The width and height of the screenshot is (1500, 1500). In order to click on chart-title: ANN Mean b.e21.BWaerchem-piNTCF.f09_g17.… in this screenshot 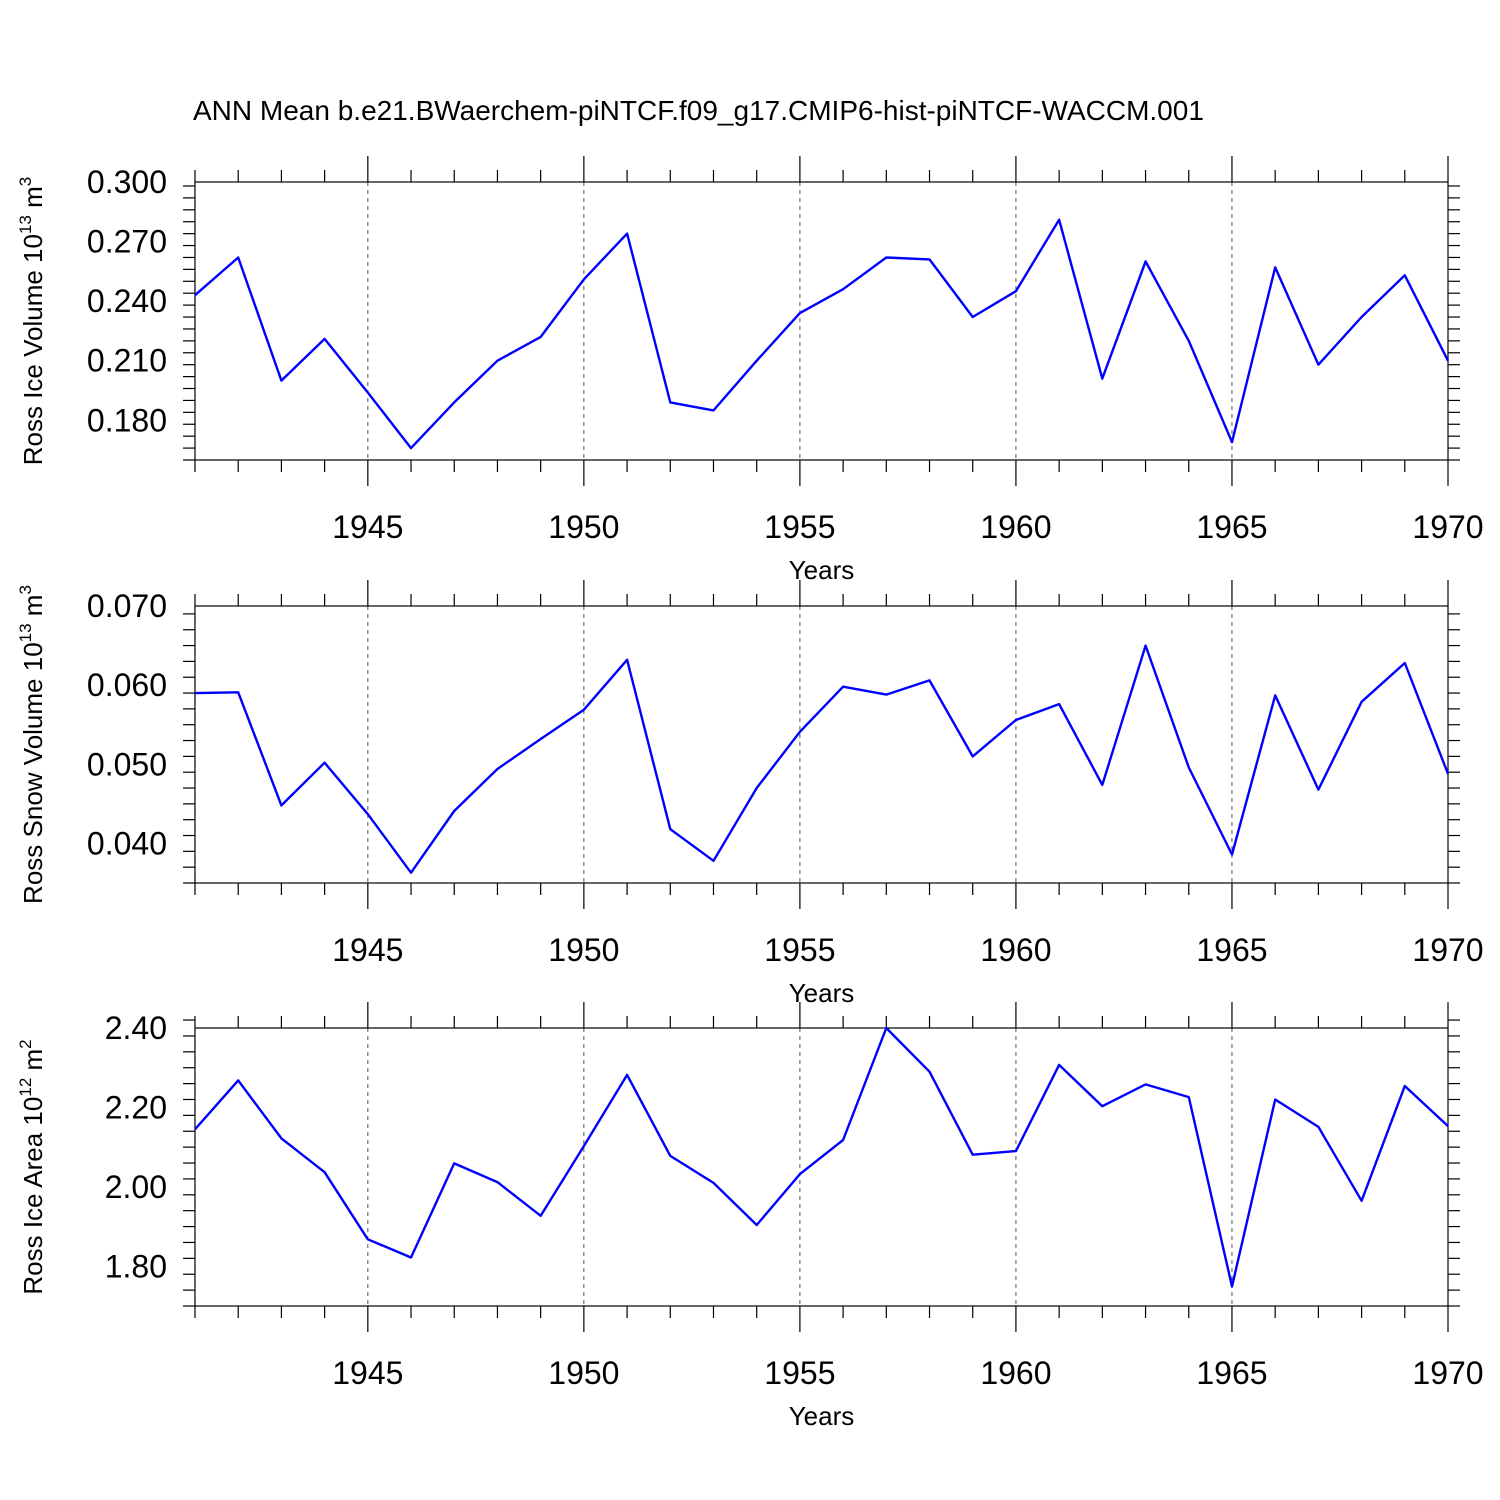, I will do `click(698, 110)`.